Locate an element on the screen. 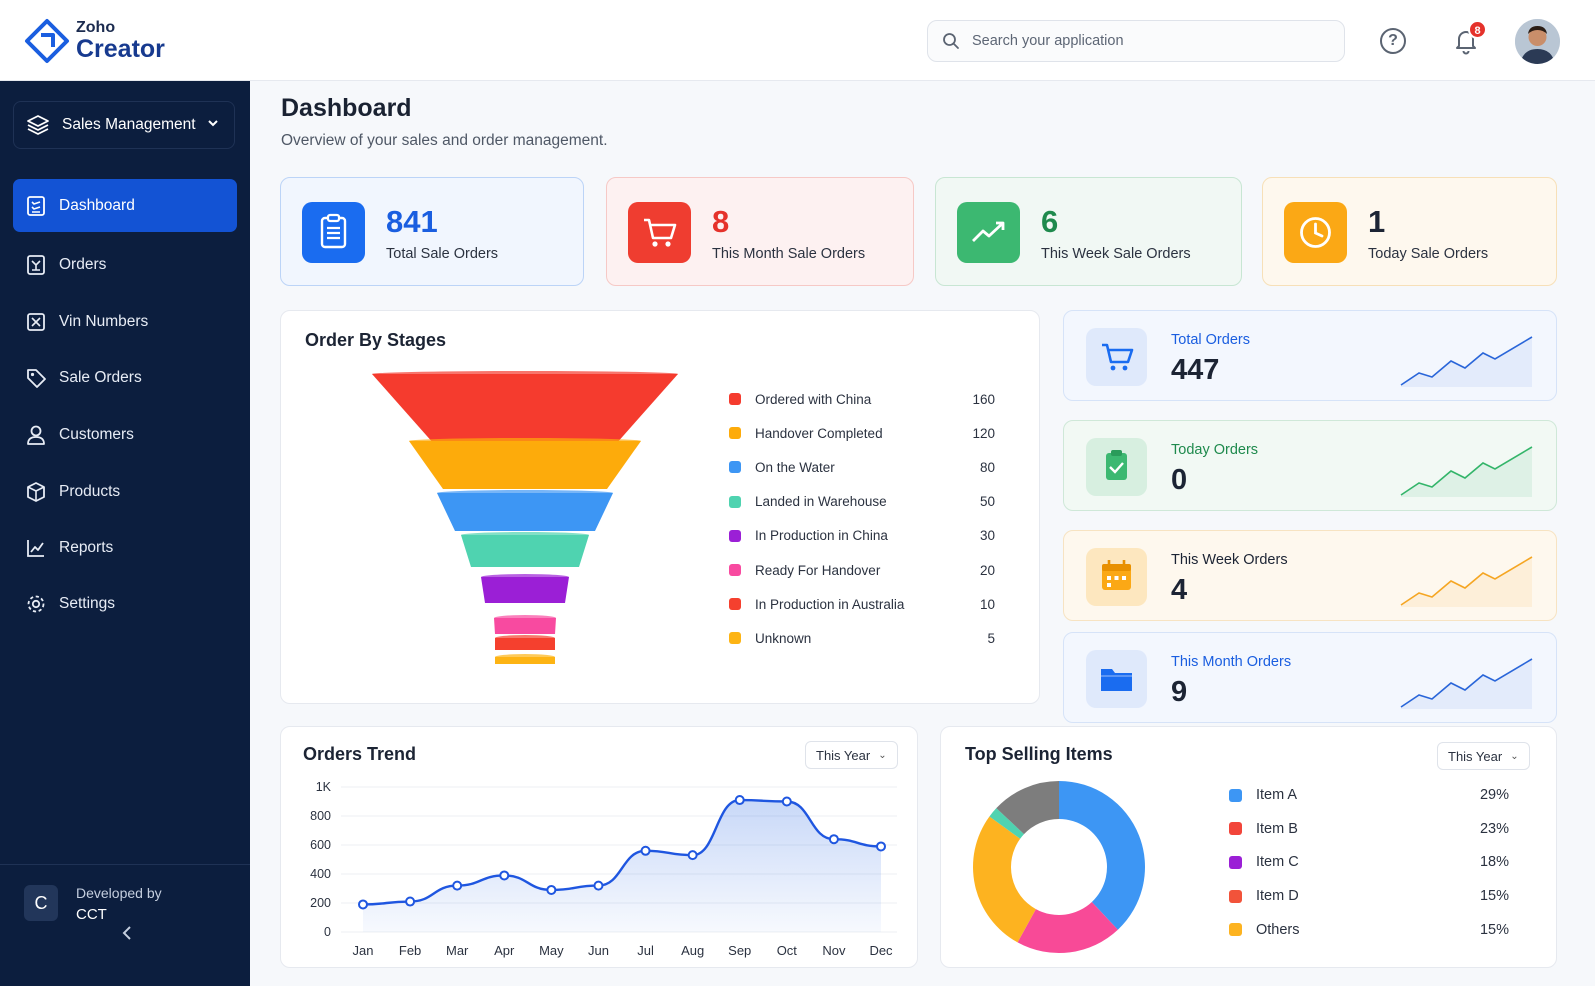 Image resolution: width=1595 pixels, height=986 pixels. stat-card-total-sale-orders: 841 Total Sale Orders is located at coordinates (432, 231).